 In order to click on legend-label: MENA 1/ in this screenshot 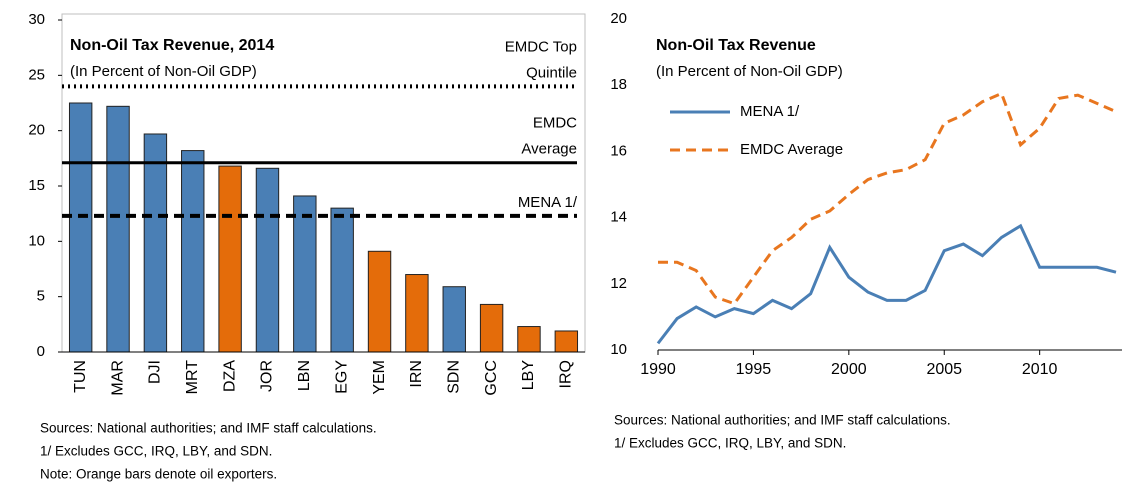, I will do `click(770, 111)`.